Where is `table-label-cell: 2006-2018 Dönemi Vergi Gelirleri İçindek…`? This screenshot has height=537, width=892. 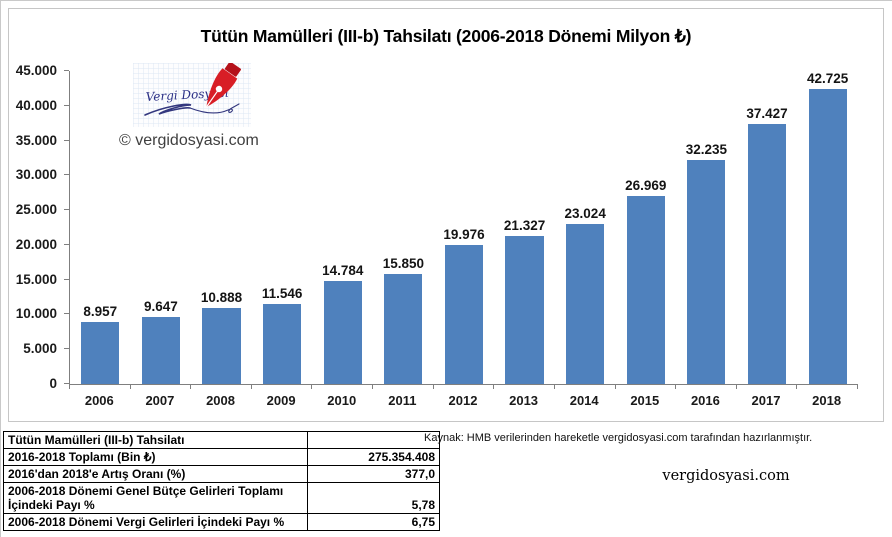
table-label-cell: 2006-2018 Dönemi Vergi Gelirleri İçindek… is located at coordinates (155, 522).